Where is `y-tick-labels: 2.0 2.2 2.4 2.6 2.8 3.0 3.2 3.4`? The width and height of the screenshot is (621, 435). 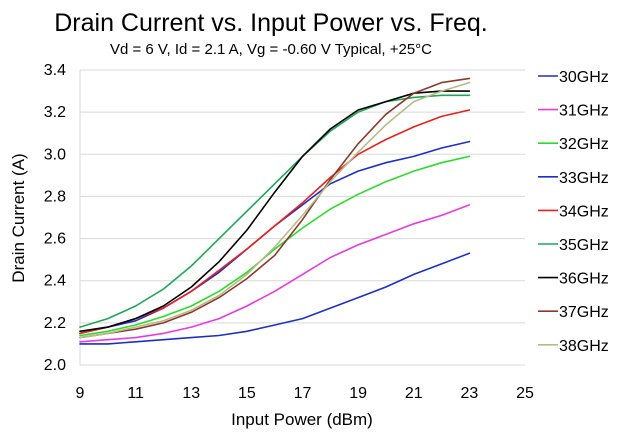 y-tick-labels: 2.0 2.2 2.4 2.6 2.8 3.0 3.2 3.4 is located at coordinates (55, 218).